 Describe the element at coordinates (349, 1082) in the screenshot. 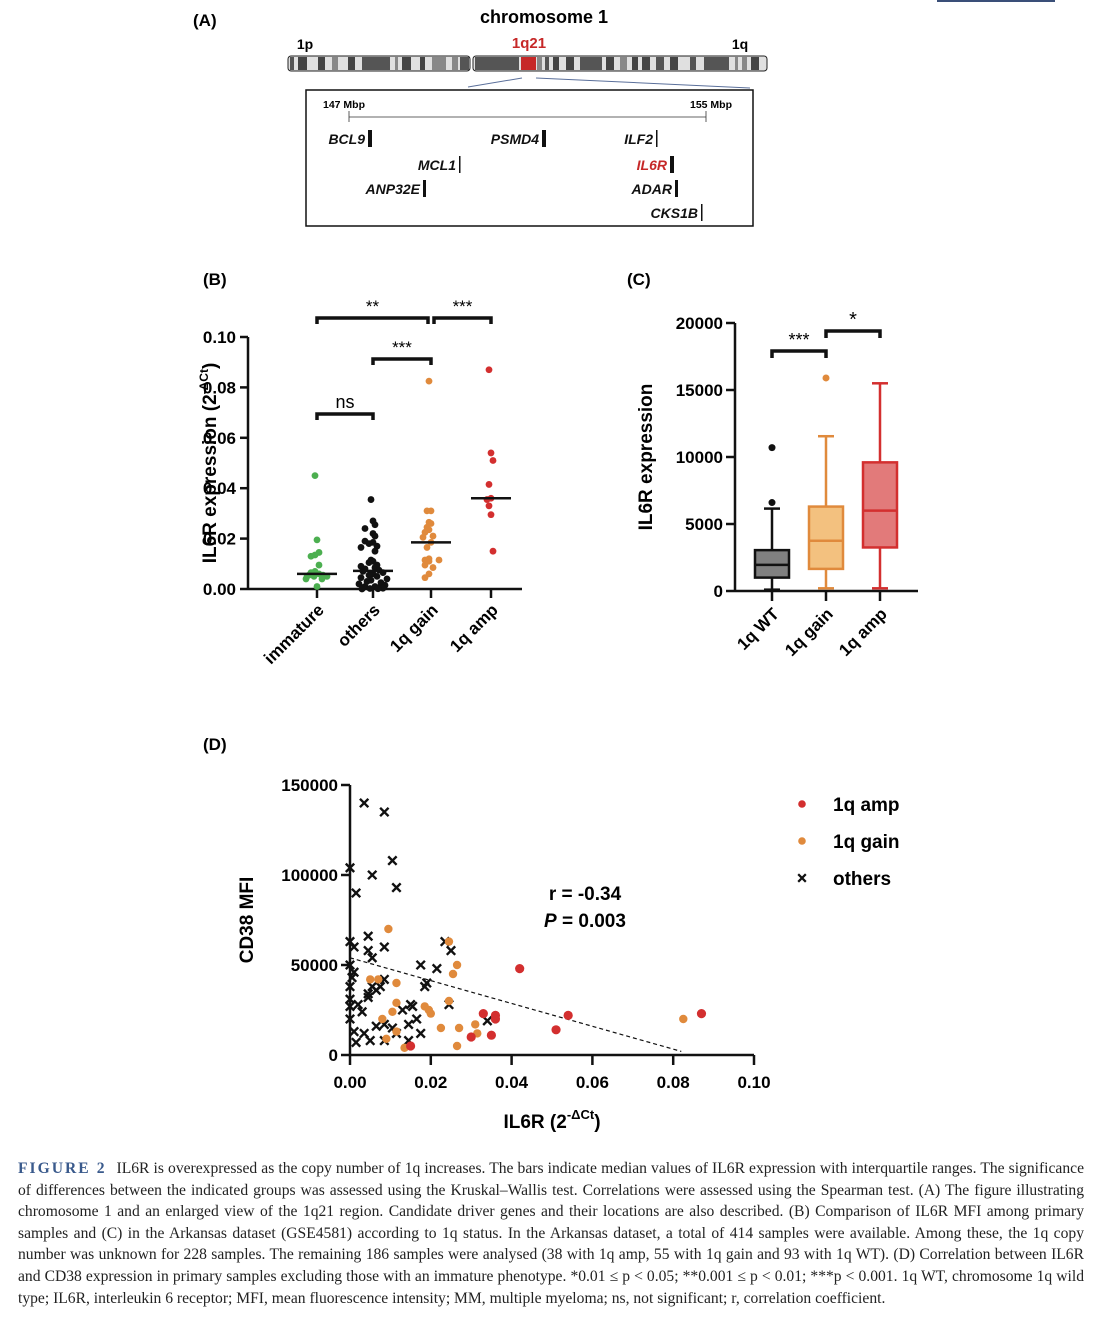

I see `x-tick-label: 0.00` at that location.